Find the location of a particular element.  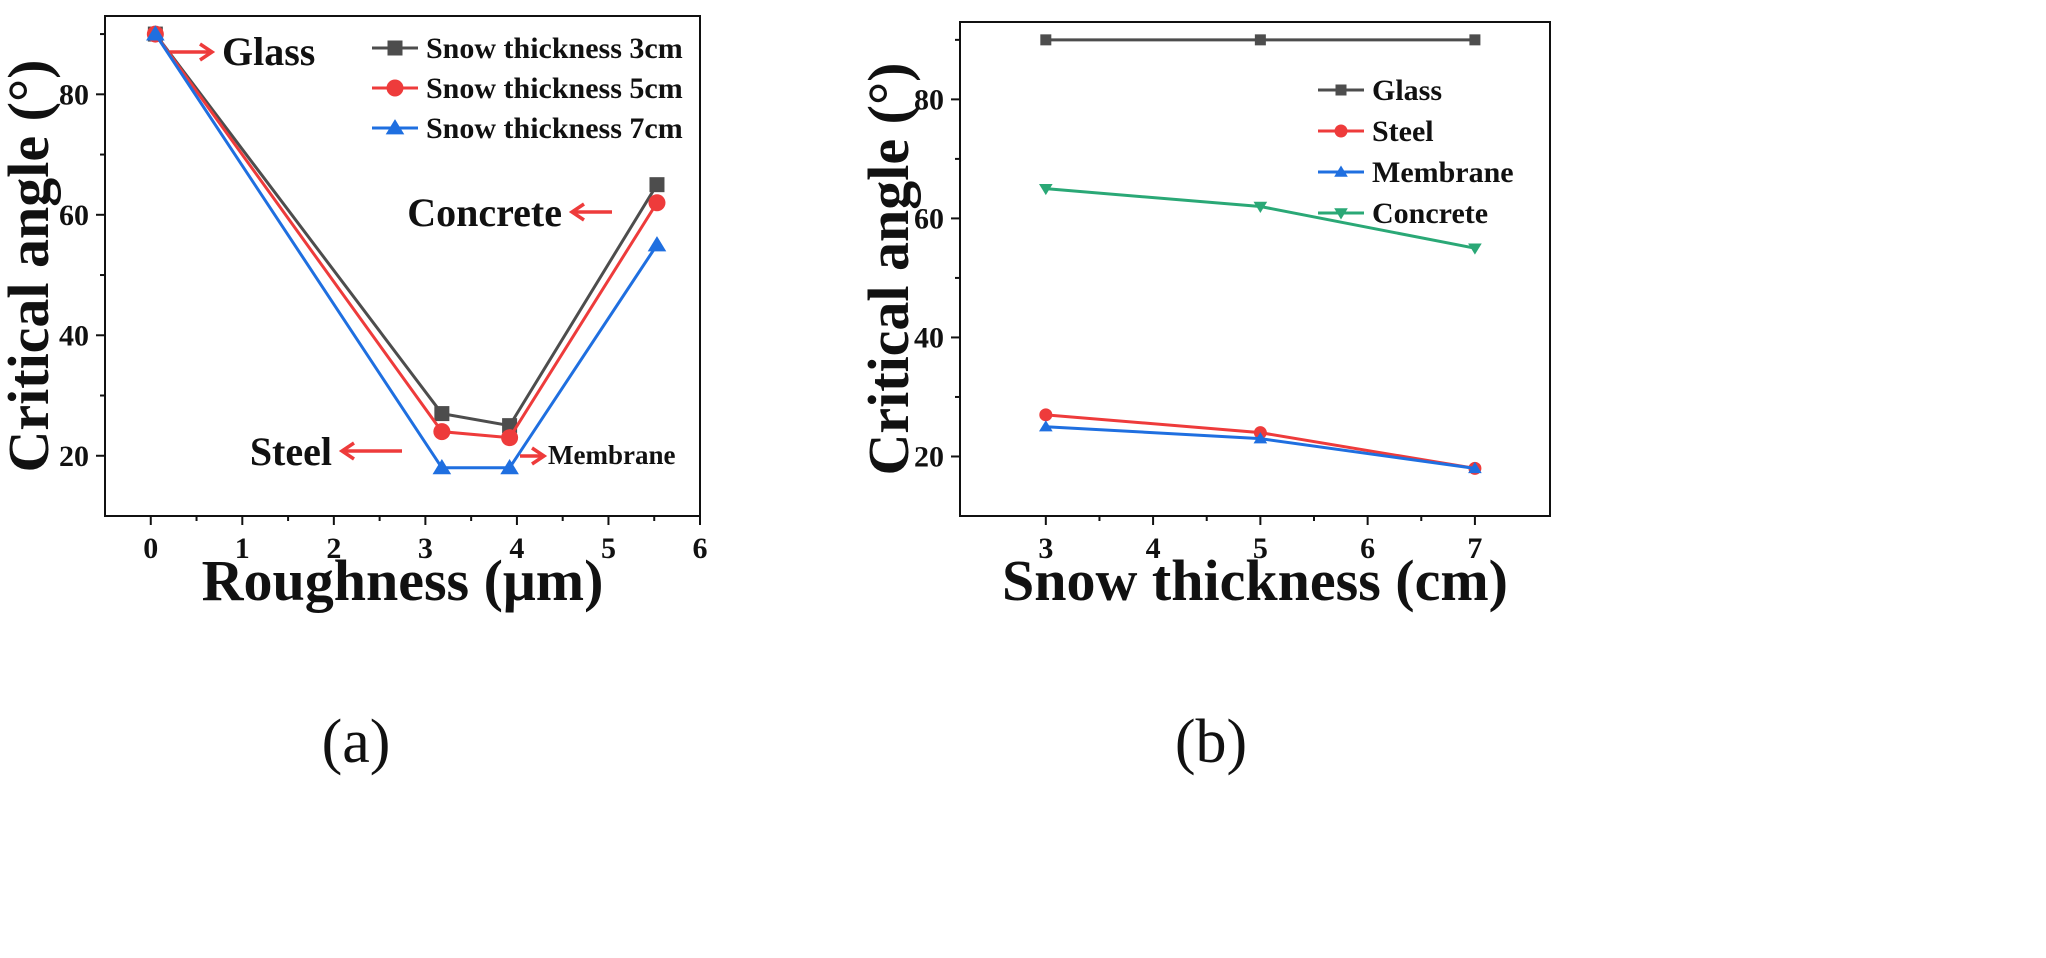

series-membrane is located at coordinates (1260, 447).